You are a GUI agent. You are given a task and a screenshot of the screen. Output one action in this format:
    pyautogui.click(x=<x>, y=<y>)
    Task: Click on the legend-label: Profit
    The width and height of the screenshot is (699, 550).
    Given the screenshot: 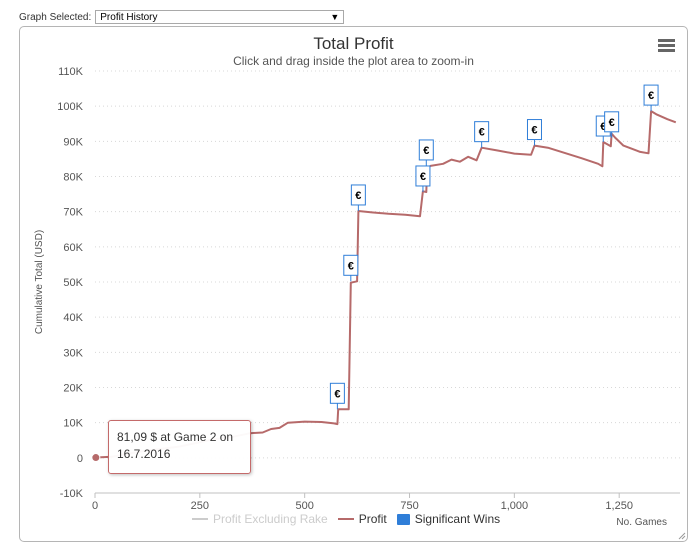 What is the action you would take?
    pyautogui.click(x=372, y=519)
    